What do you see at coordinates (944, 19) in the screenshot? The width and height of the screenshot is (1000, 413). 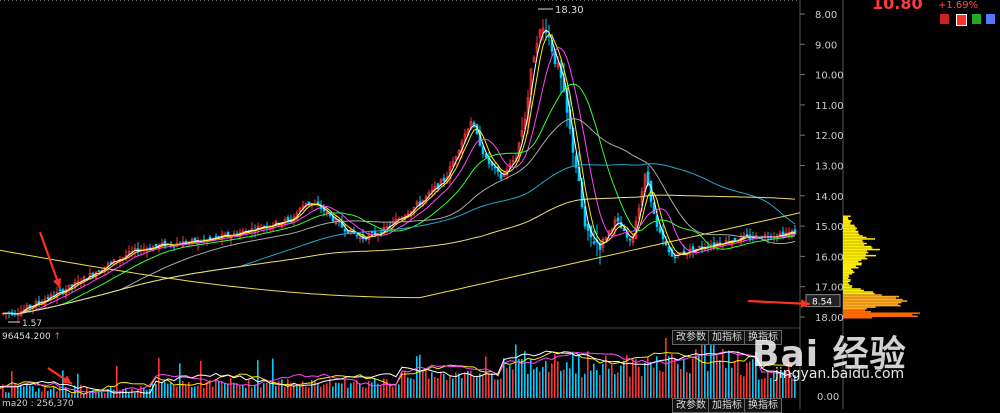 I see `flag-icon` at bounding box center [944, 19].